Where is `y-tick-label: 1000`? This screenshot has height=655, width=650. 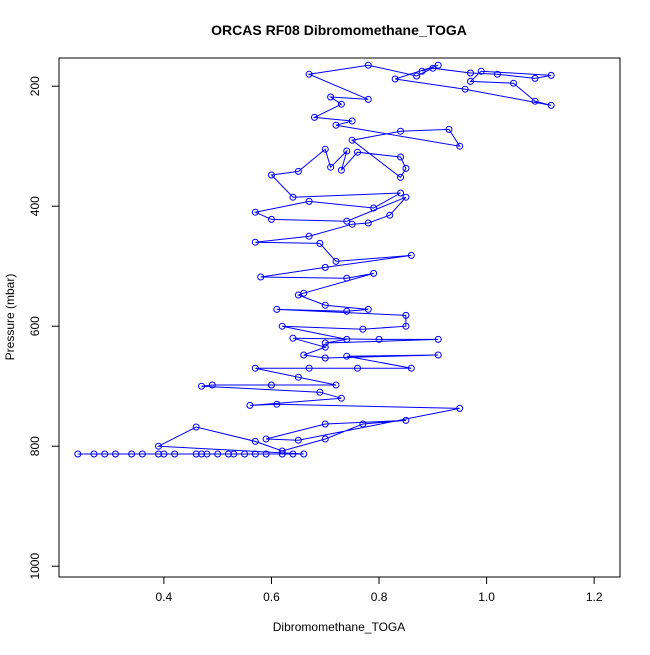 y-tick-label: 1000 is located at coordinates (35, 566).